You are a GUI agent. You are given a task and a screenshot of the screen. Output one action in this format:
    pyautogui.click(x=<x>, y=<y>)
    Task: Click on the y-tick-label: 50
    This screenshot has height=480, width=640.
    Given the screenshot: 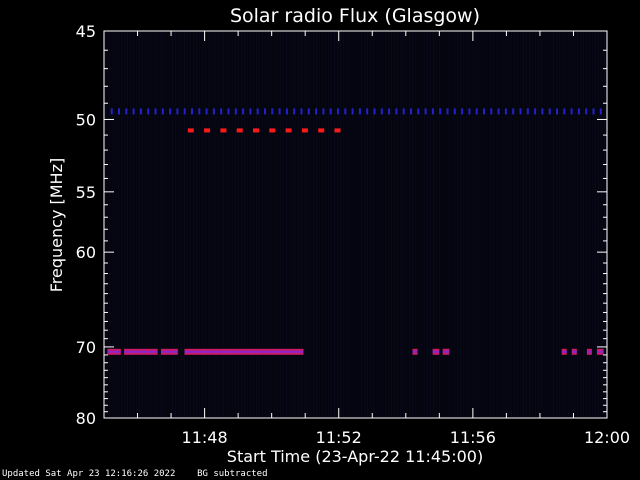 What is the action you would take?
    pyautogui.click(x=86, y=119)
    